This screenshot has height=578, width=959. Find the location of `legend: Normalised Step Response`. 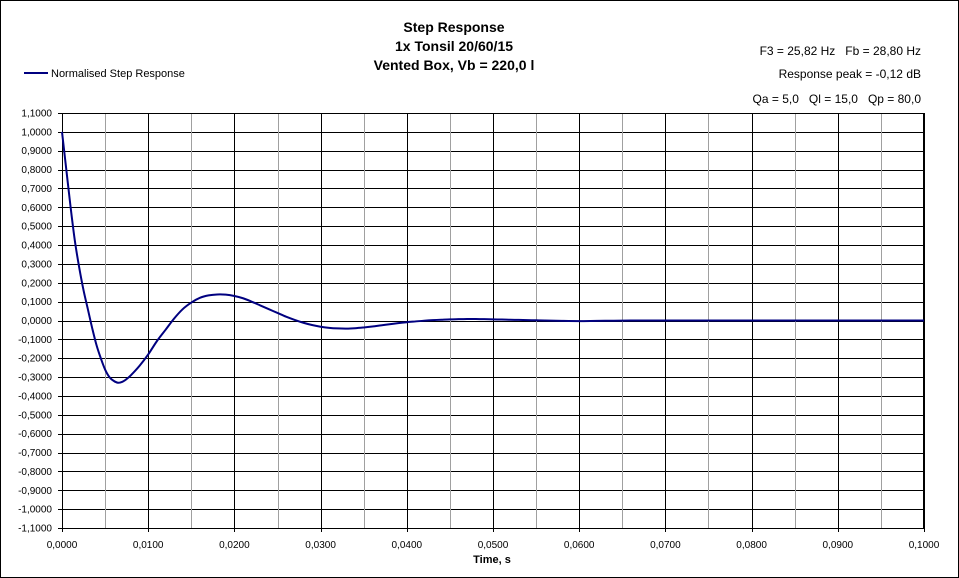

legend: Normalised Step Response is located at coordinates (104, 74).